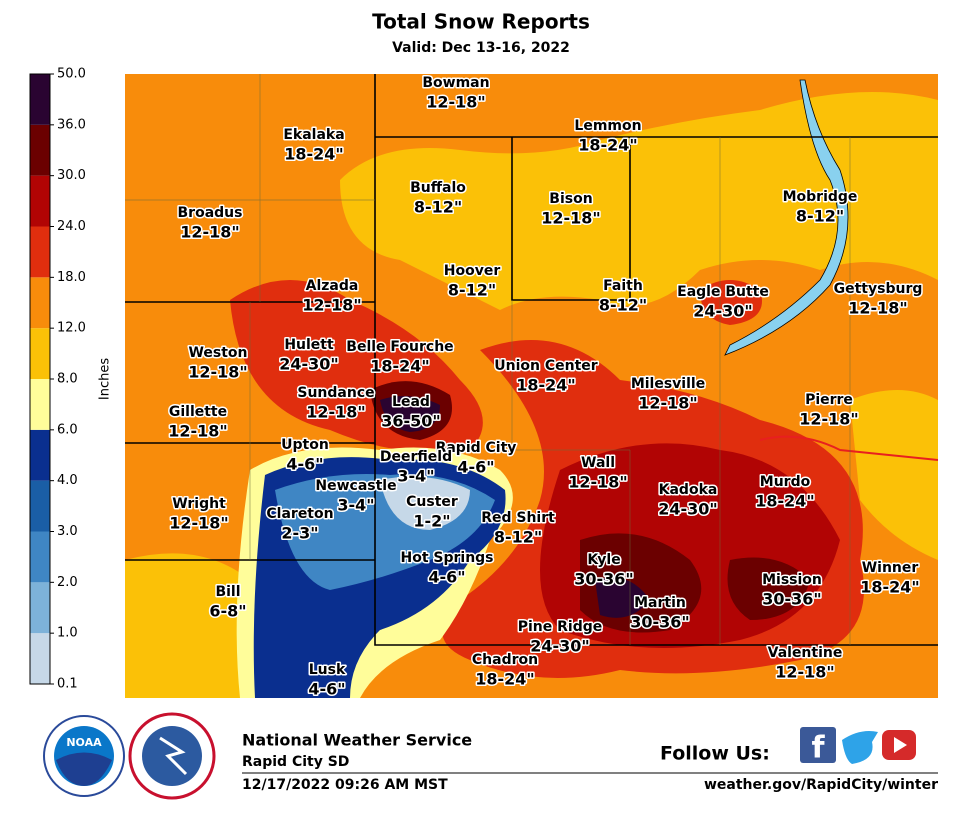  I want to click on place-name: Lemmon, so click(607, 126).